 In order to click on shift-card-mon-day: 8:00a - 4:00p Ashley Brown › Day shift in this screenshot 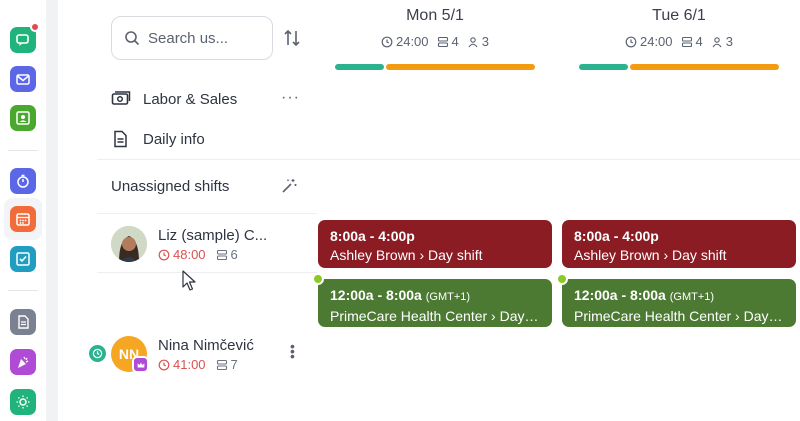, I will do `click(435, 244)`.